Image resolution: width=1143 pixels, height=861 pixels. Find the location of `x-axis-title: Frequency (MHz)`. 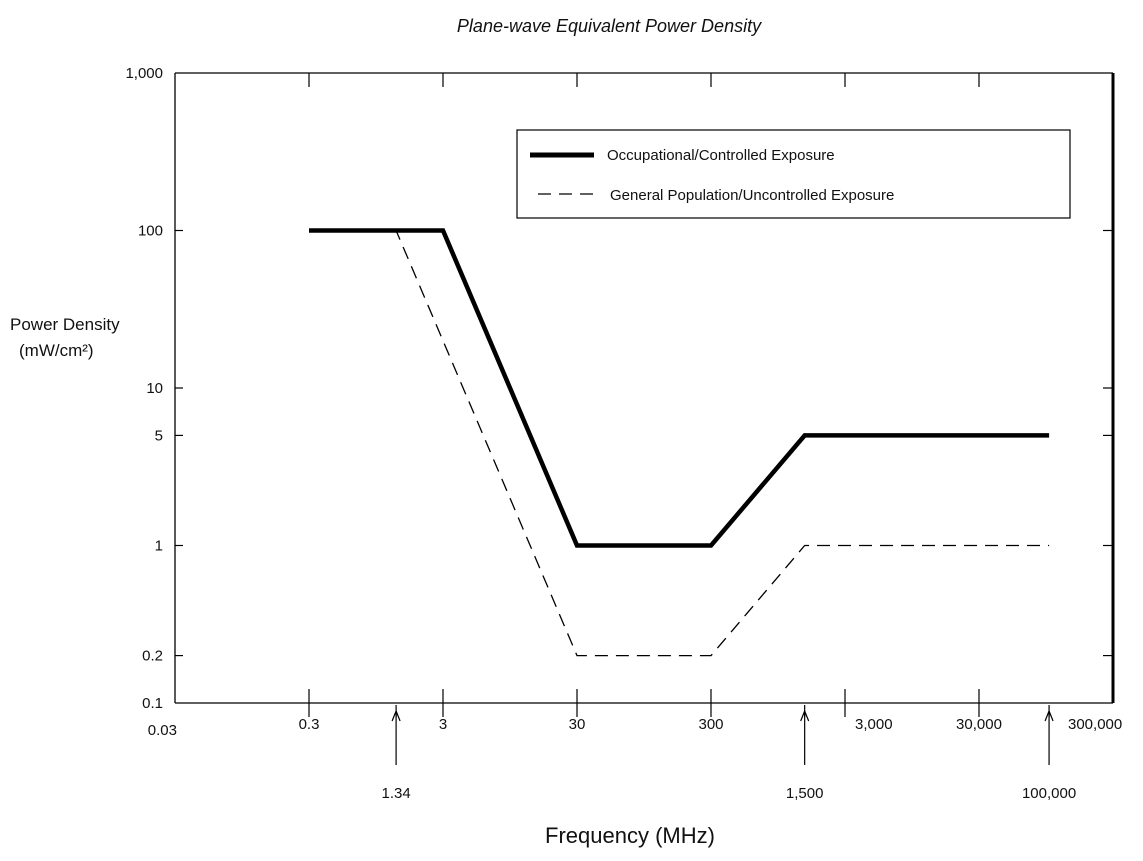

x-axis-title: Frequency (MHz) is located at coordinates (630, 835).